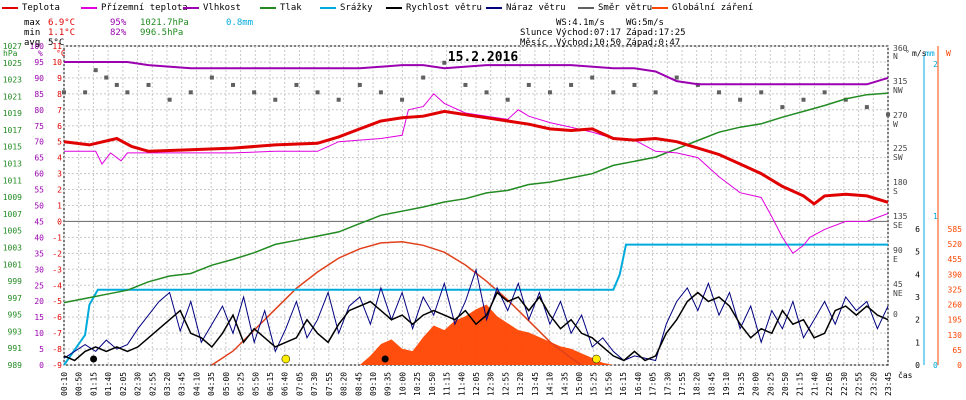  I want to click on axis-dir-tick: NE, so click(898, 293).